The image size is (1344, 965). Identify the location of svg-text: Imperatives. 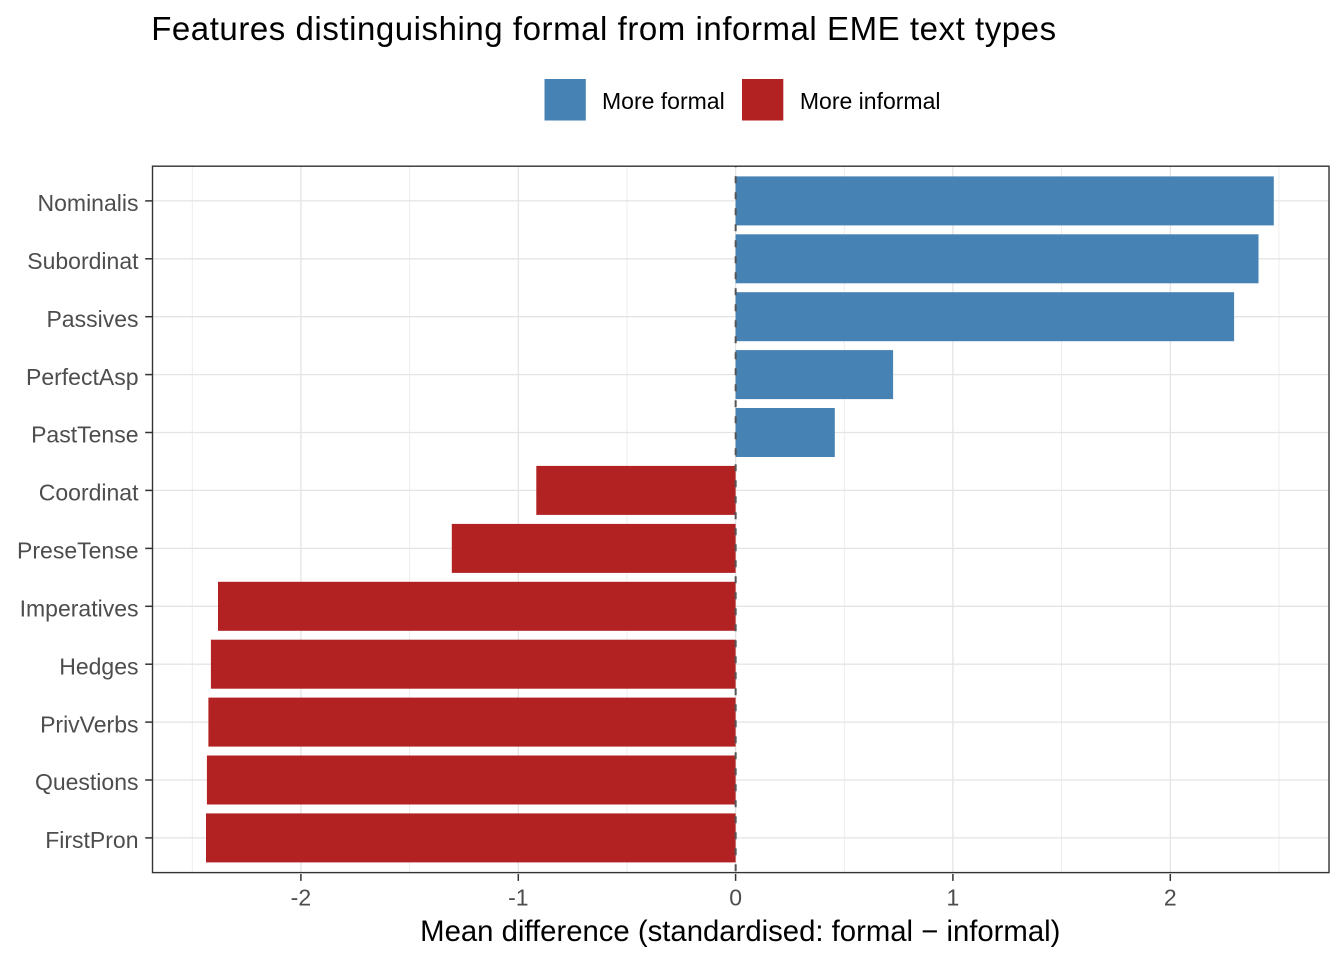
(79, 609).